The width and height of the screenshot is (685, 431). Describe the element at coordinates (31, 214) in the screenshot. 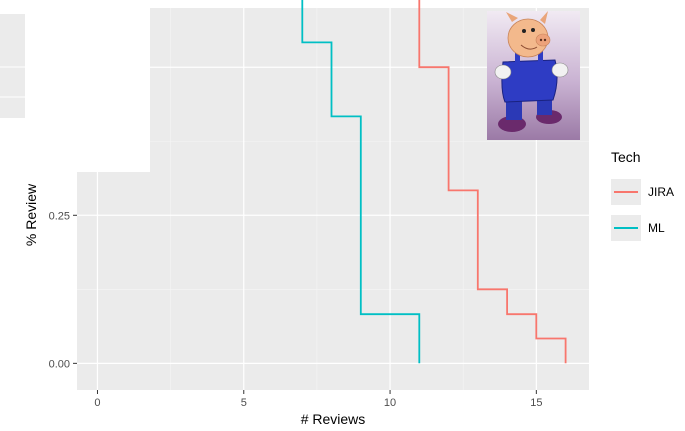

I see `y-axis-title: % Review` at that location.